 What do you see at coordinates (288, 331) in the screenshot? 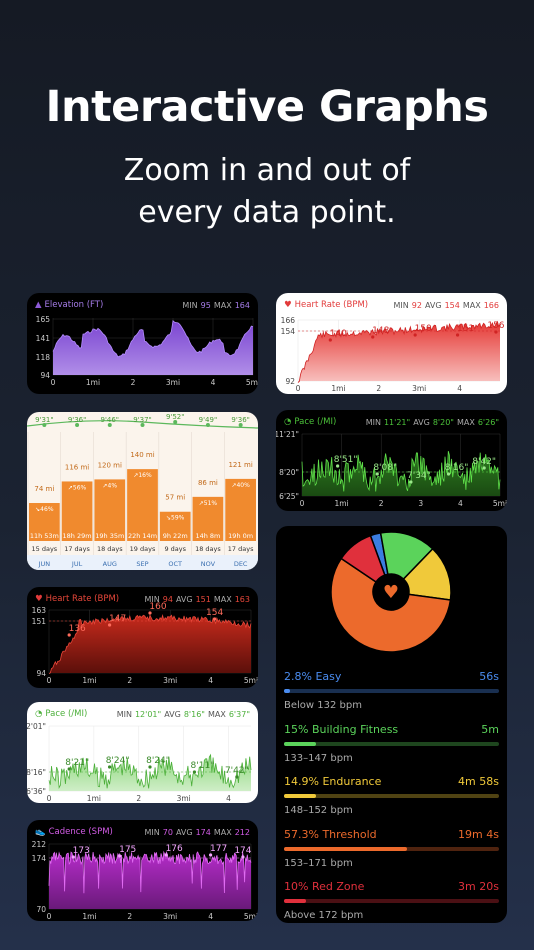
I see `y-tick-label: 154` at bounding box center [288, 331].